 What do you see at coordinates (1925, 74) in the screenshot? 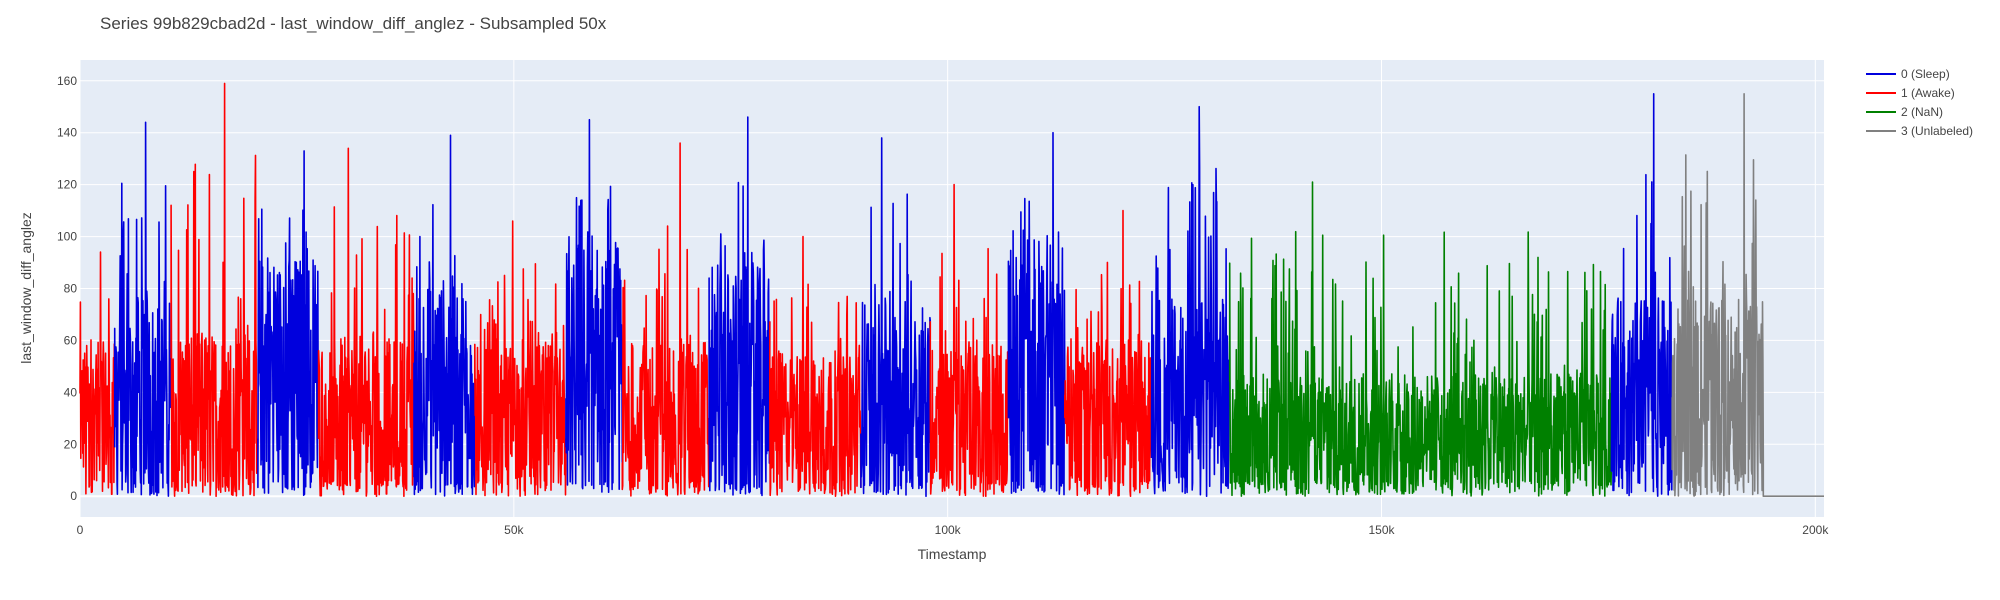
I see `legend-label: 0 (Sleep)` at bounding box center [1925, 74].